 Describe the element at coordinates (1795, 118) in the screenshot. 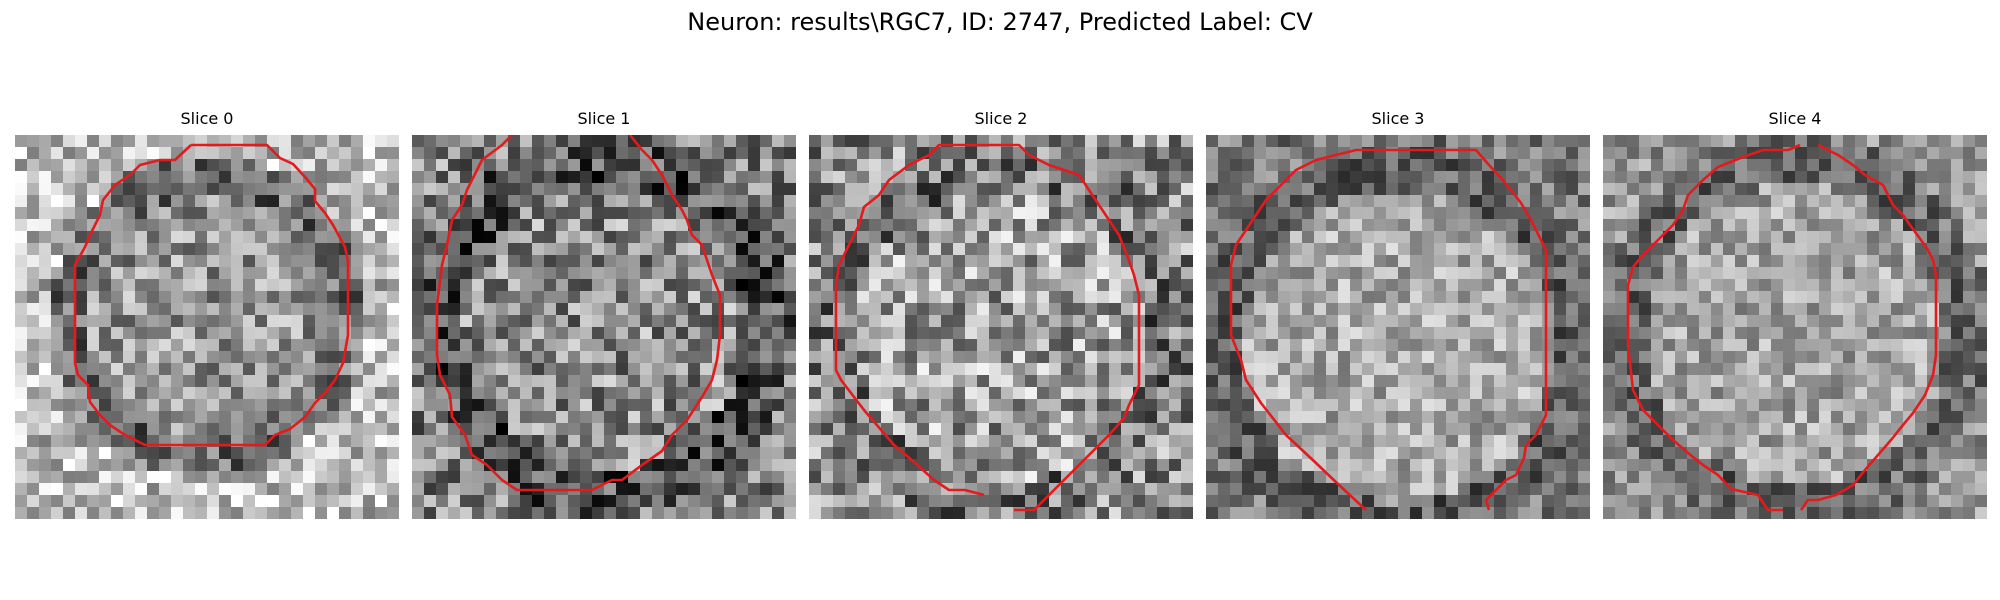

I see `slice-title-4: Slice 4` at that location.